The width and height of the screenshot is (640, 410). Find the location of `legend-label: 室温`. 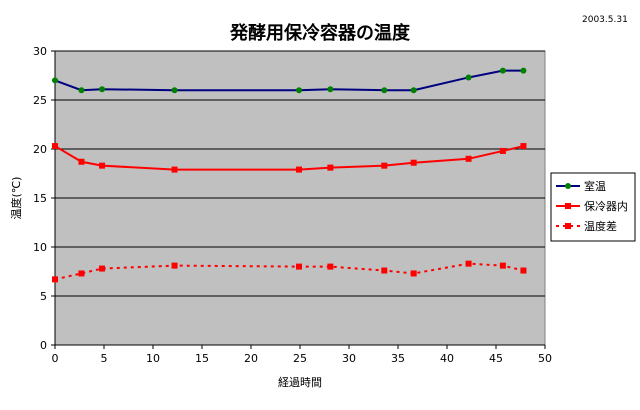

legend-label: 室温 is located at coordinates (595, 186).